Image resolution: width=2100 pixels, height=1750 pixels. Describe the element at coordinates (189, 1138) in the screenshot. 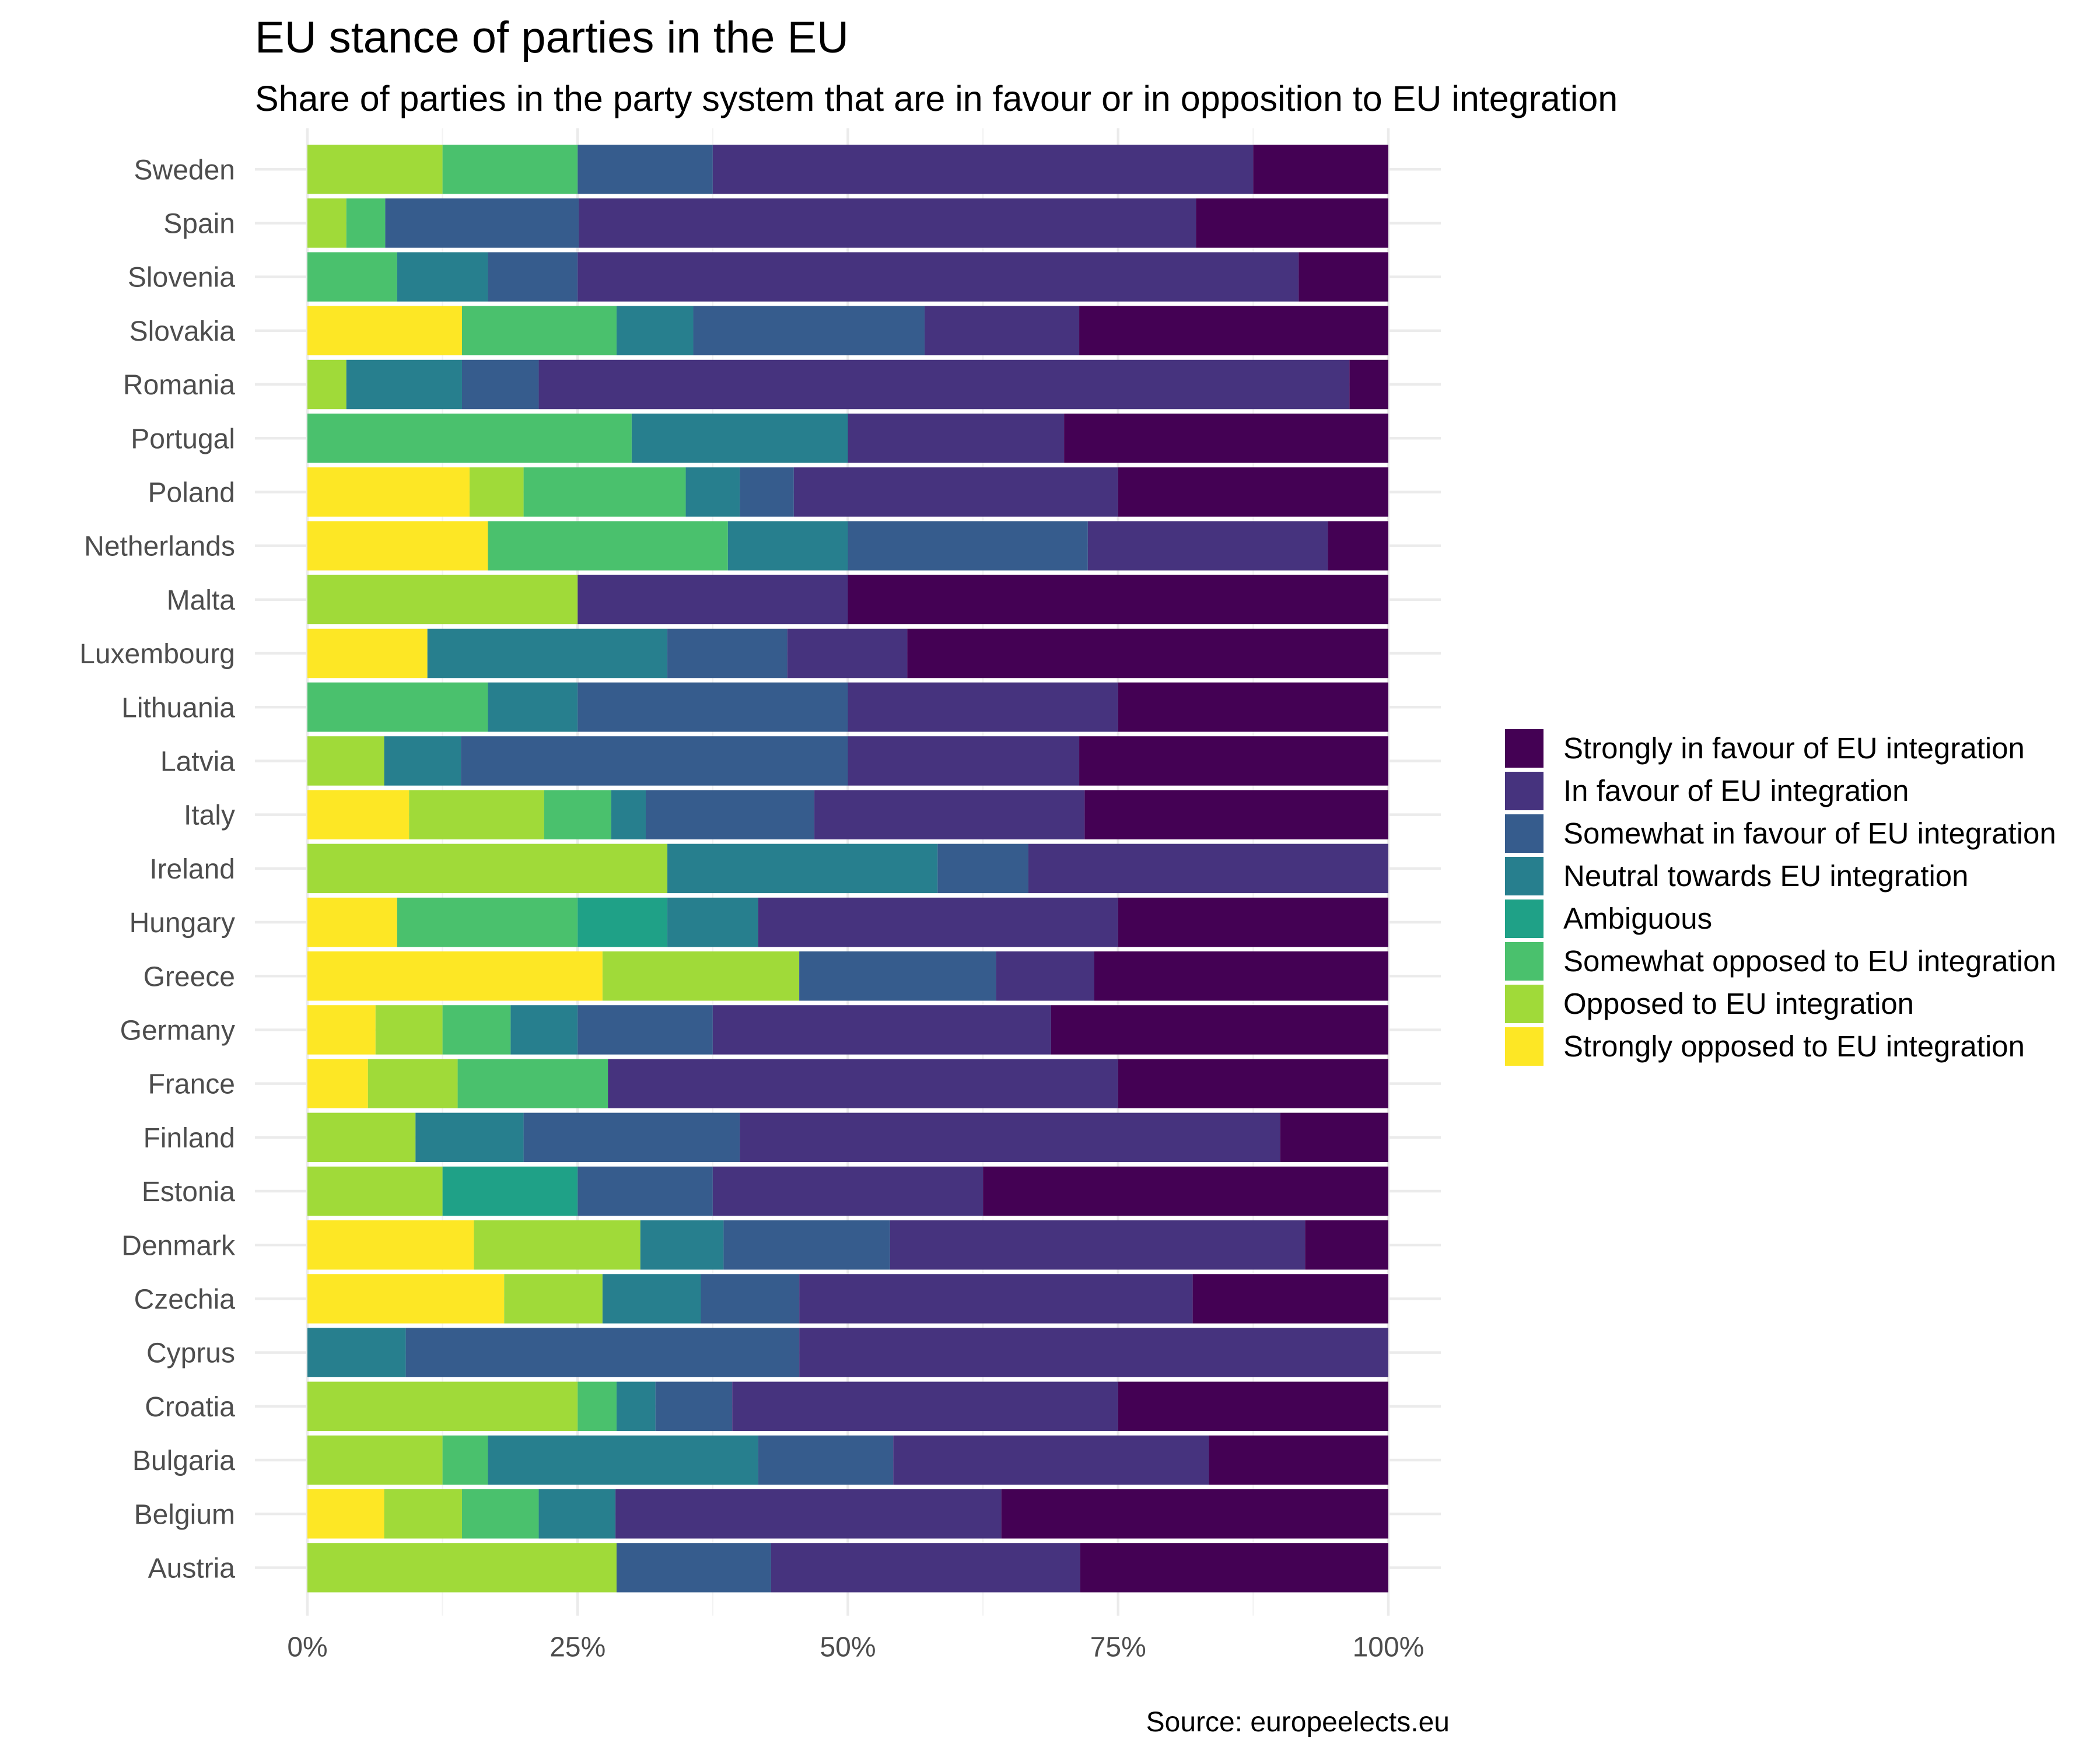

I see `y-tick-label: Finland` at that location.